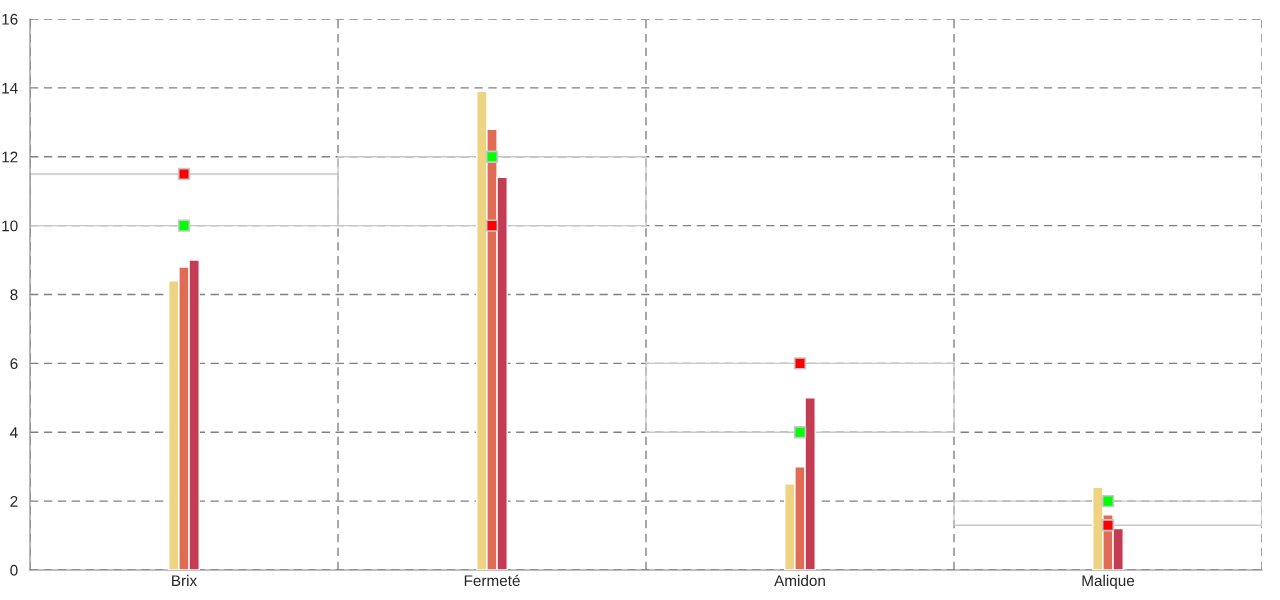 The height and width of the screenshot is (600, 1280). What do you see at coordinates (799, 580) in the screenshot?
I see `x-tick-label: Amidon` at bounding box center [799, 580].